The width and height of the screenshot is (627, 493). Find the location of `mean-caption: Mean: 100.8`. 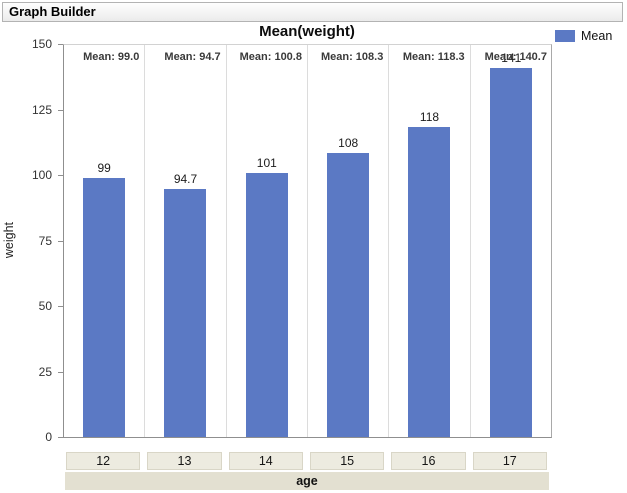

mean-caption: Mean: 100.8 is located at coordinates (270, 57).